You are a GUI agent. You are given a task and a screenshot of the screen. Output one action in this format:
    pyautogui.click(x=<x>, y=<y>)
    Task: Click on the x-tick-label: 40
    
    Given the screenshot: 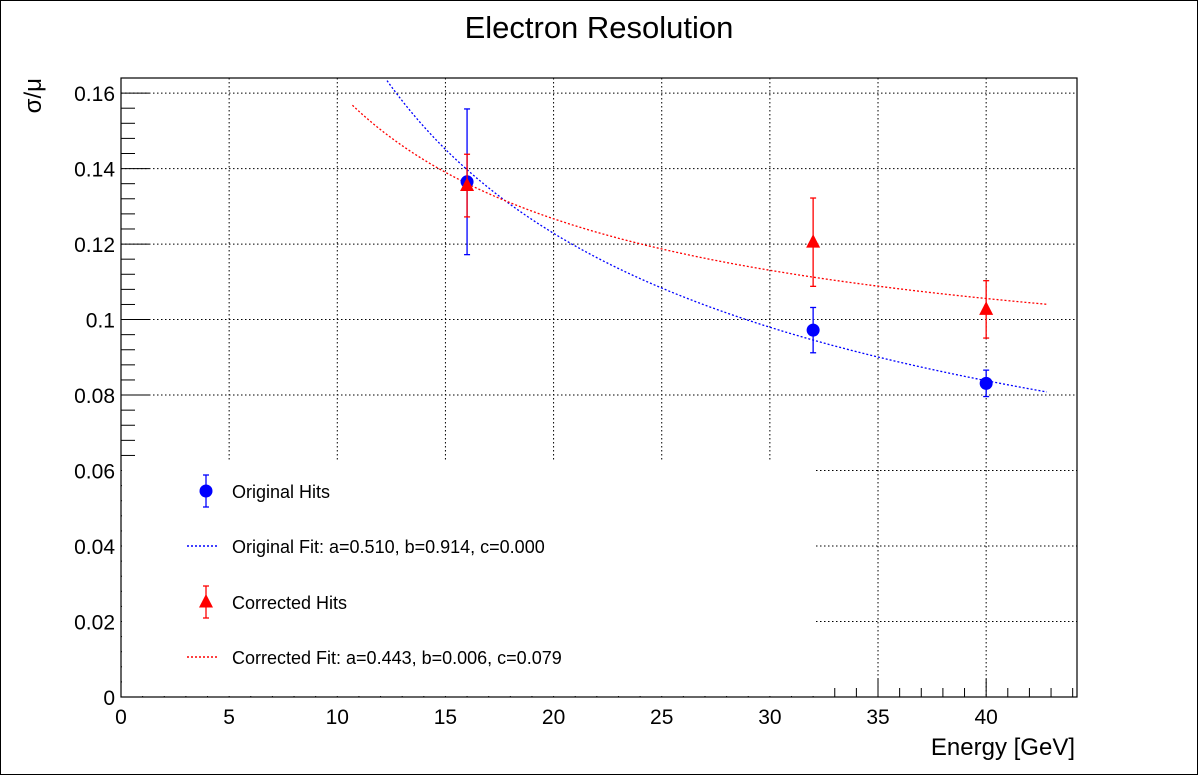 What is the action you would take?
    pyautogui.click(x=985, y=717)
    